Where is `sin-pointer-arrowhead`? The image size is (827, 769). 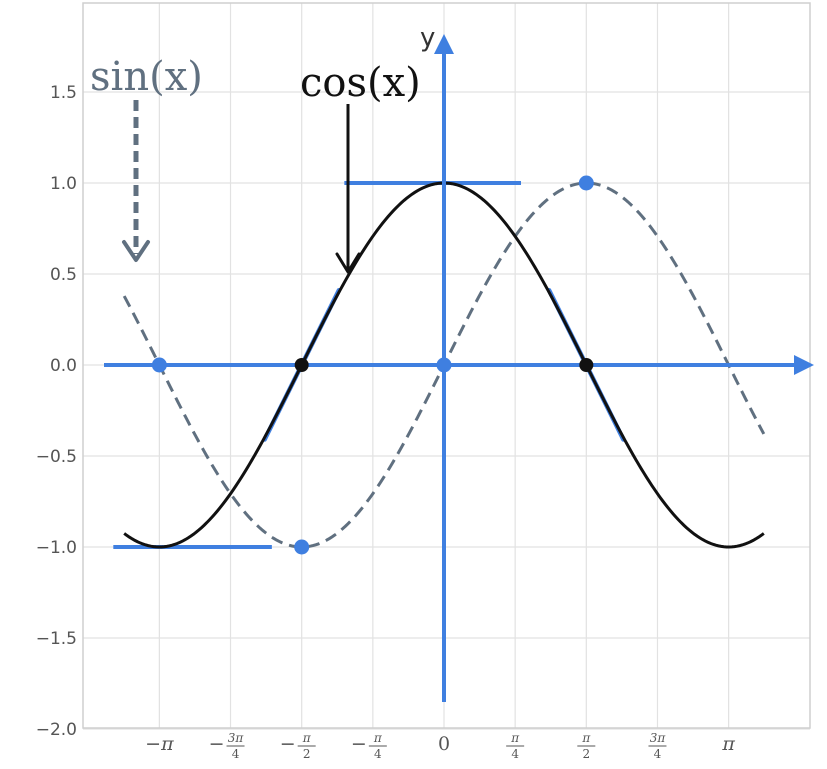 sin-pointer-arrowhead is located at coordinates (136, 251).